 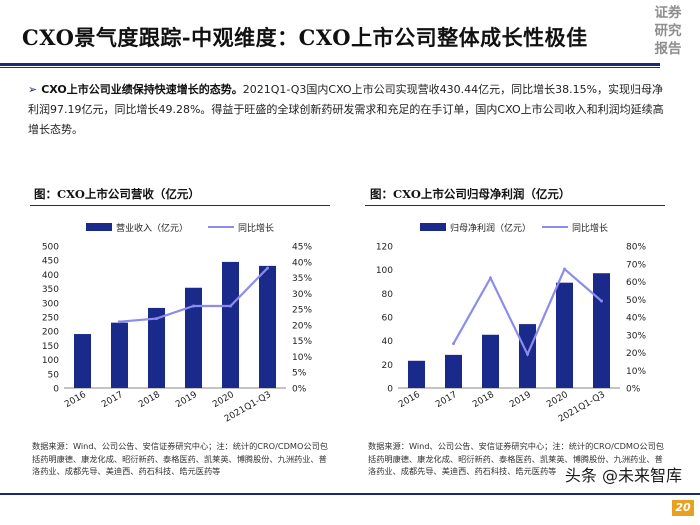 What do you see at coordinates (50, 304) in the screenshot?
I see `y-tick-label: 300` at bounding box center [50, 304].